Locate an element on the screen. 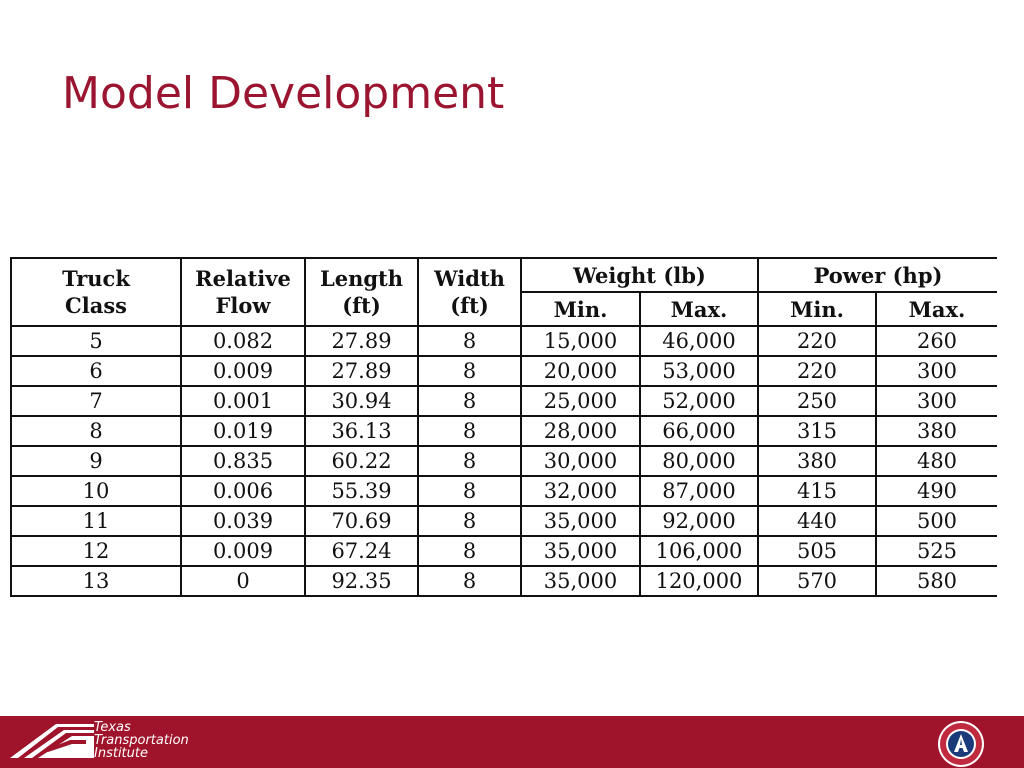 The height and width of the screenshot is (768, 1024). cell-weight-min: 32,000 is located at coordinates (580, 491).